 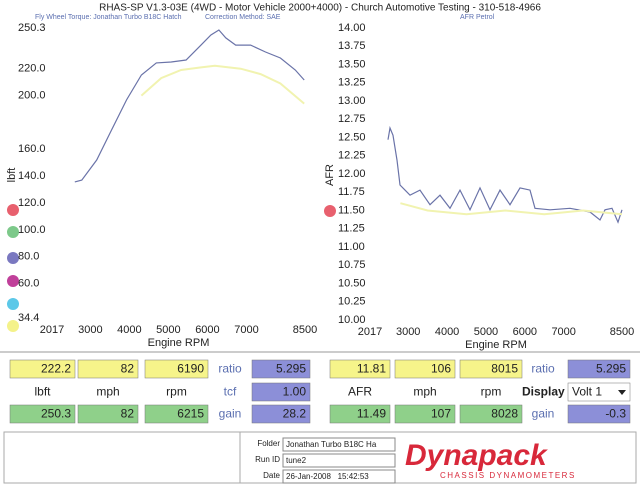 What do you see at coordinates (56, 414) in the screenshot?
I see `value: 250.3` at bounding box center [56, 414].